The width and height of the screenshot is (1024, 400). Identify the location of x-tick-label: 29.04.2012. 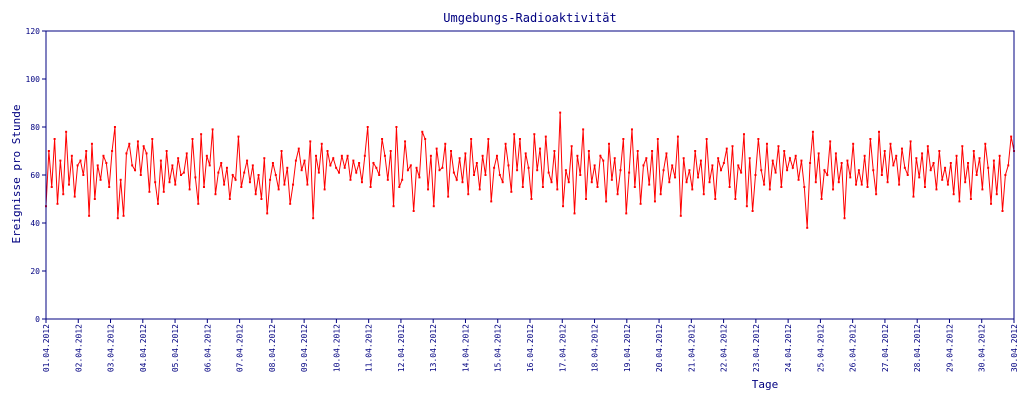
(949, 348).